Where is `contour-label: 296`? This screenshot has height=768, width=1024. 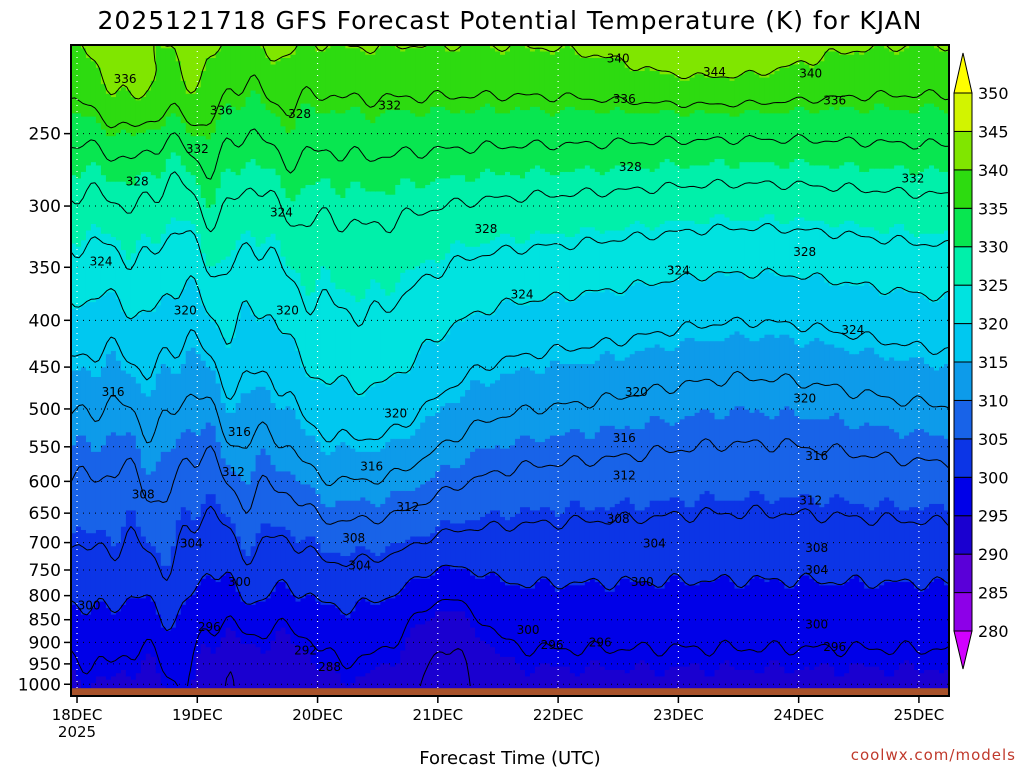
contour-label: 296 is located at coordinates (600, 642).